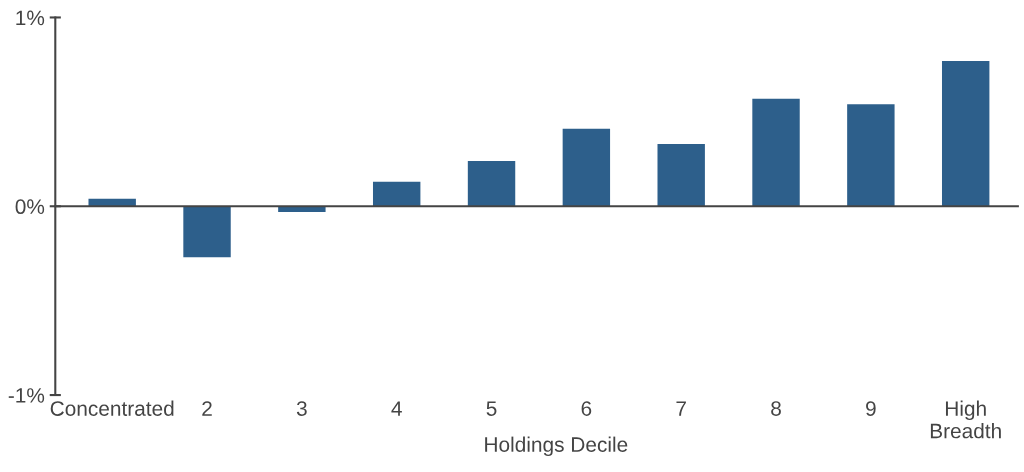 Image resolution: width=1024 pixels, height=472 pixels. What do you see at coordinates (491, 408) in the screenshot?
I see `x-tick-label: 5` at bounding box center [491, 408].